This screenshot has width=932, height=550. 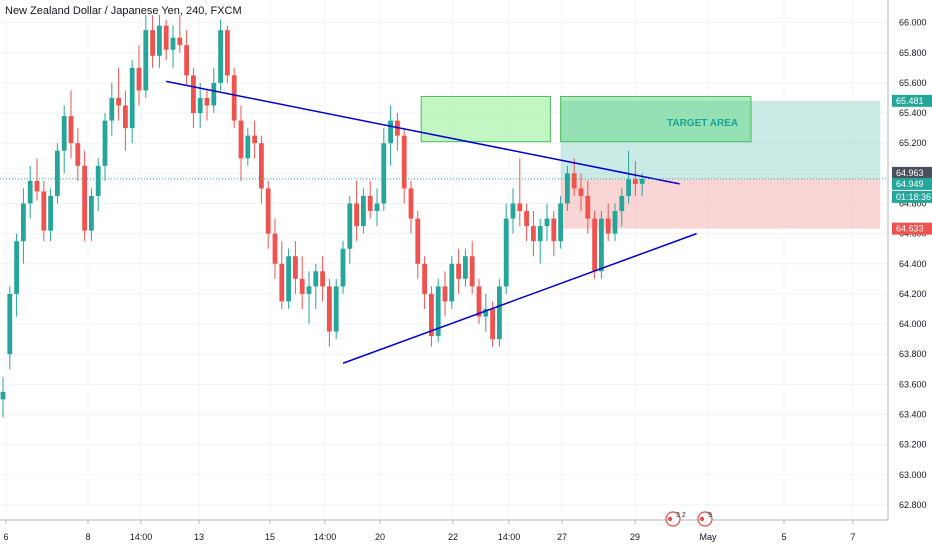 What do you see at coordinates (913, 445) in the screenshot?
I see `y-tick-label: 63.200` at bounding box center [913, 445].